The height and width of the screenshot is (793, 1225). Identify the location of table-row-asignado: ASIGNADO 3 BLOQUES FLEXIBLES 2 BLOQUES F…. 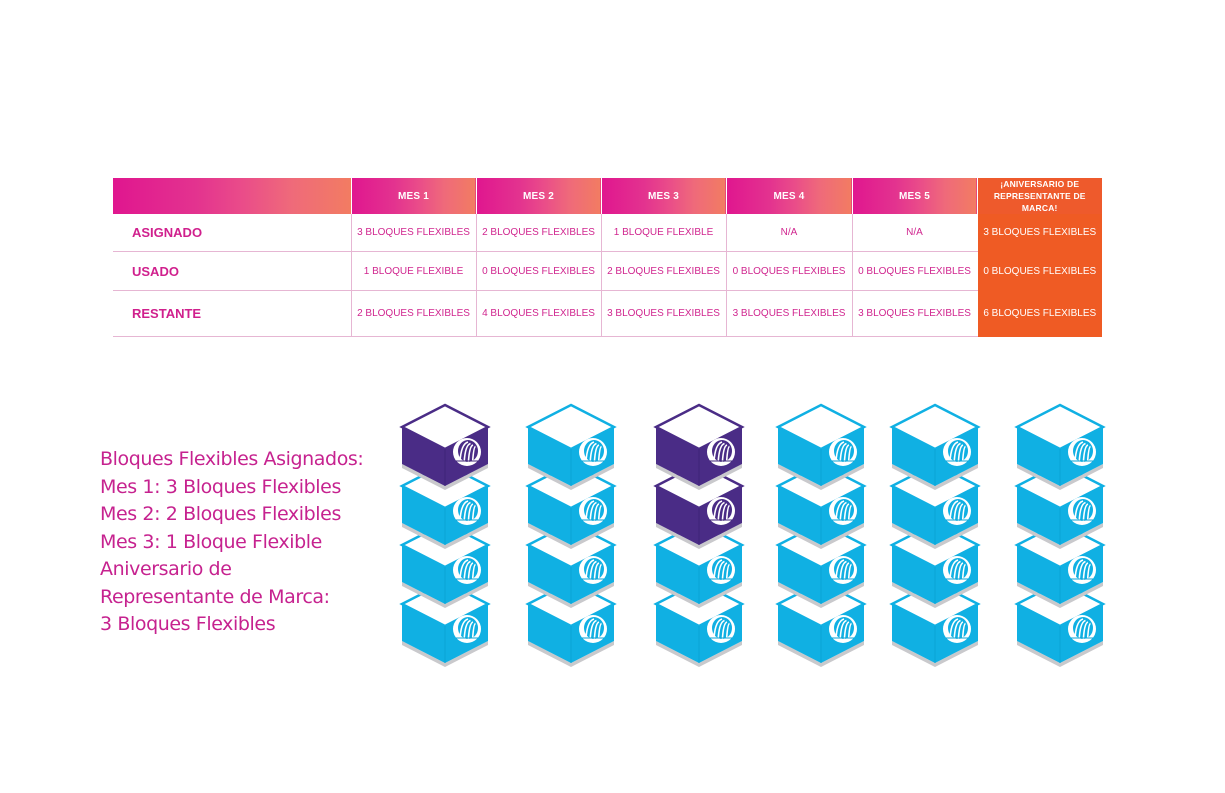
(607, 233).